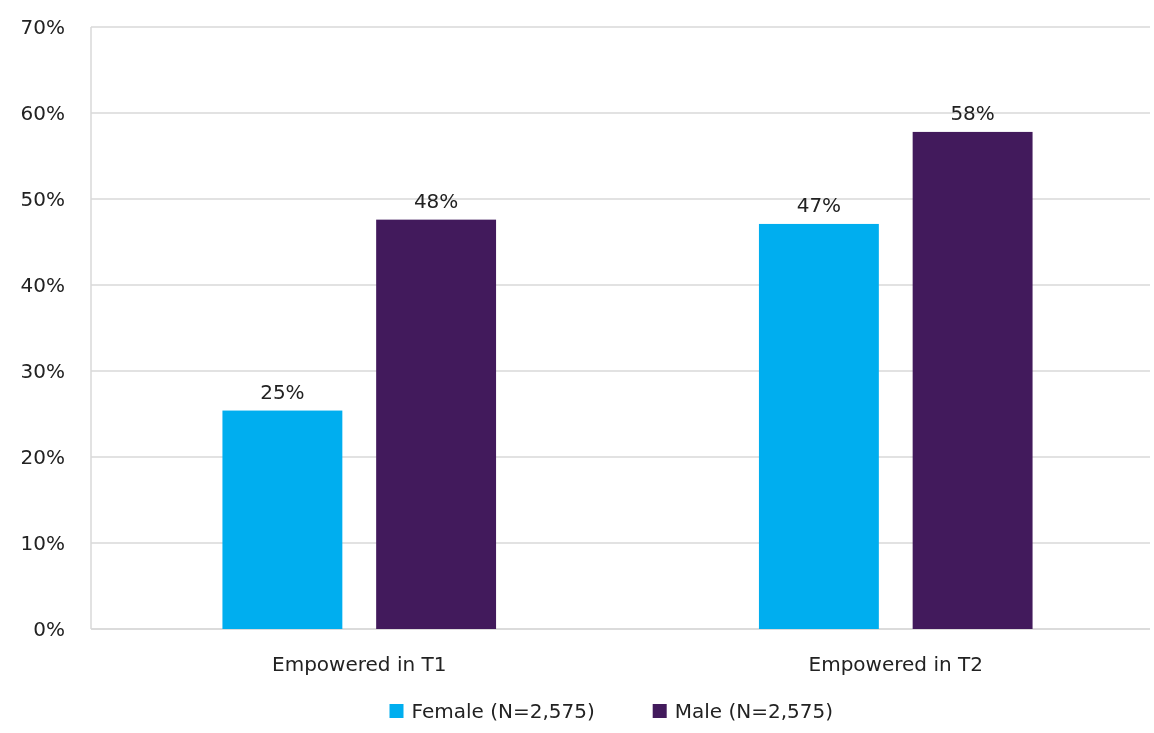 This screenshot has height=733, width=1154. What do you see at coordinates (42, 199) in the screenshot?
I see `y-tick-label: 50%` at bounding box center [42, 199].